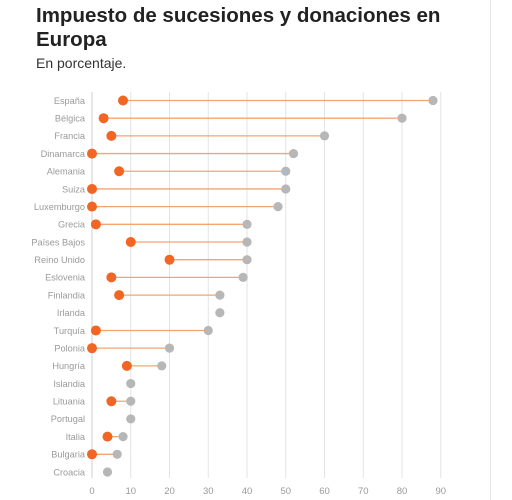 This screenshot has height=500, width=512. Describe the element at coordinates (65, 278) in the screenshot. I see `category-label: Eslovenia` at that location.